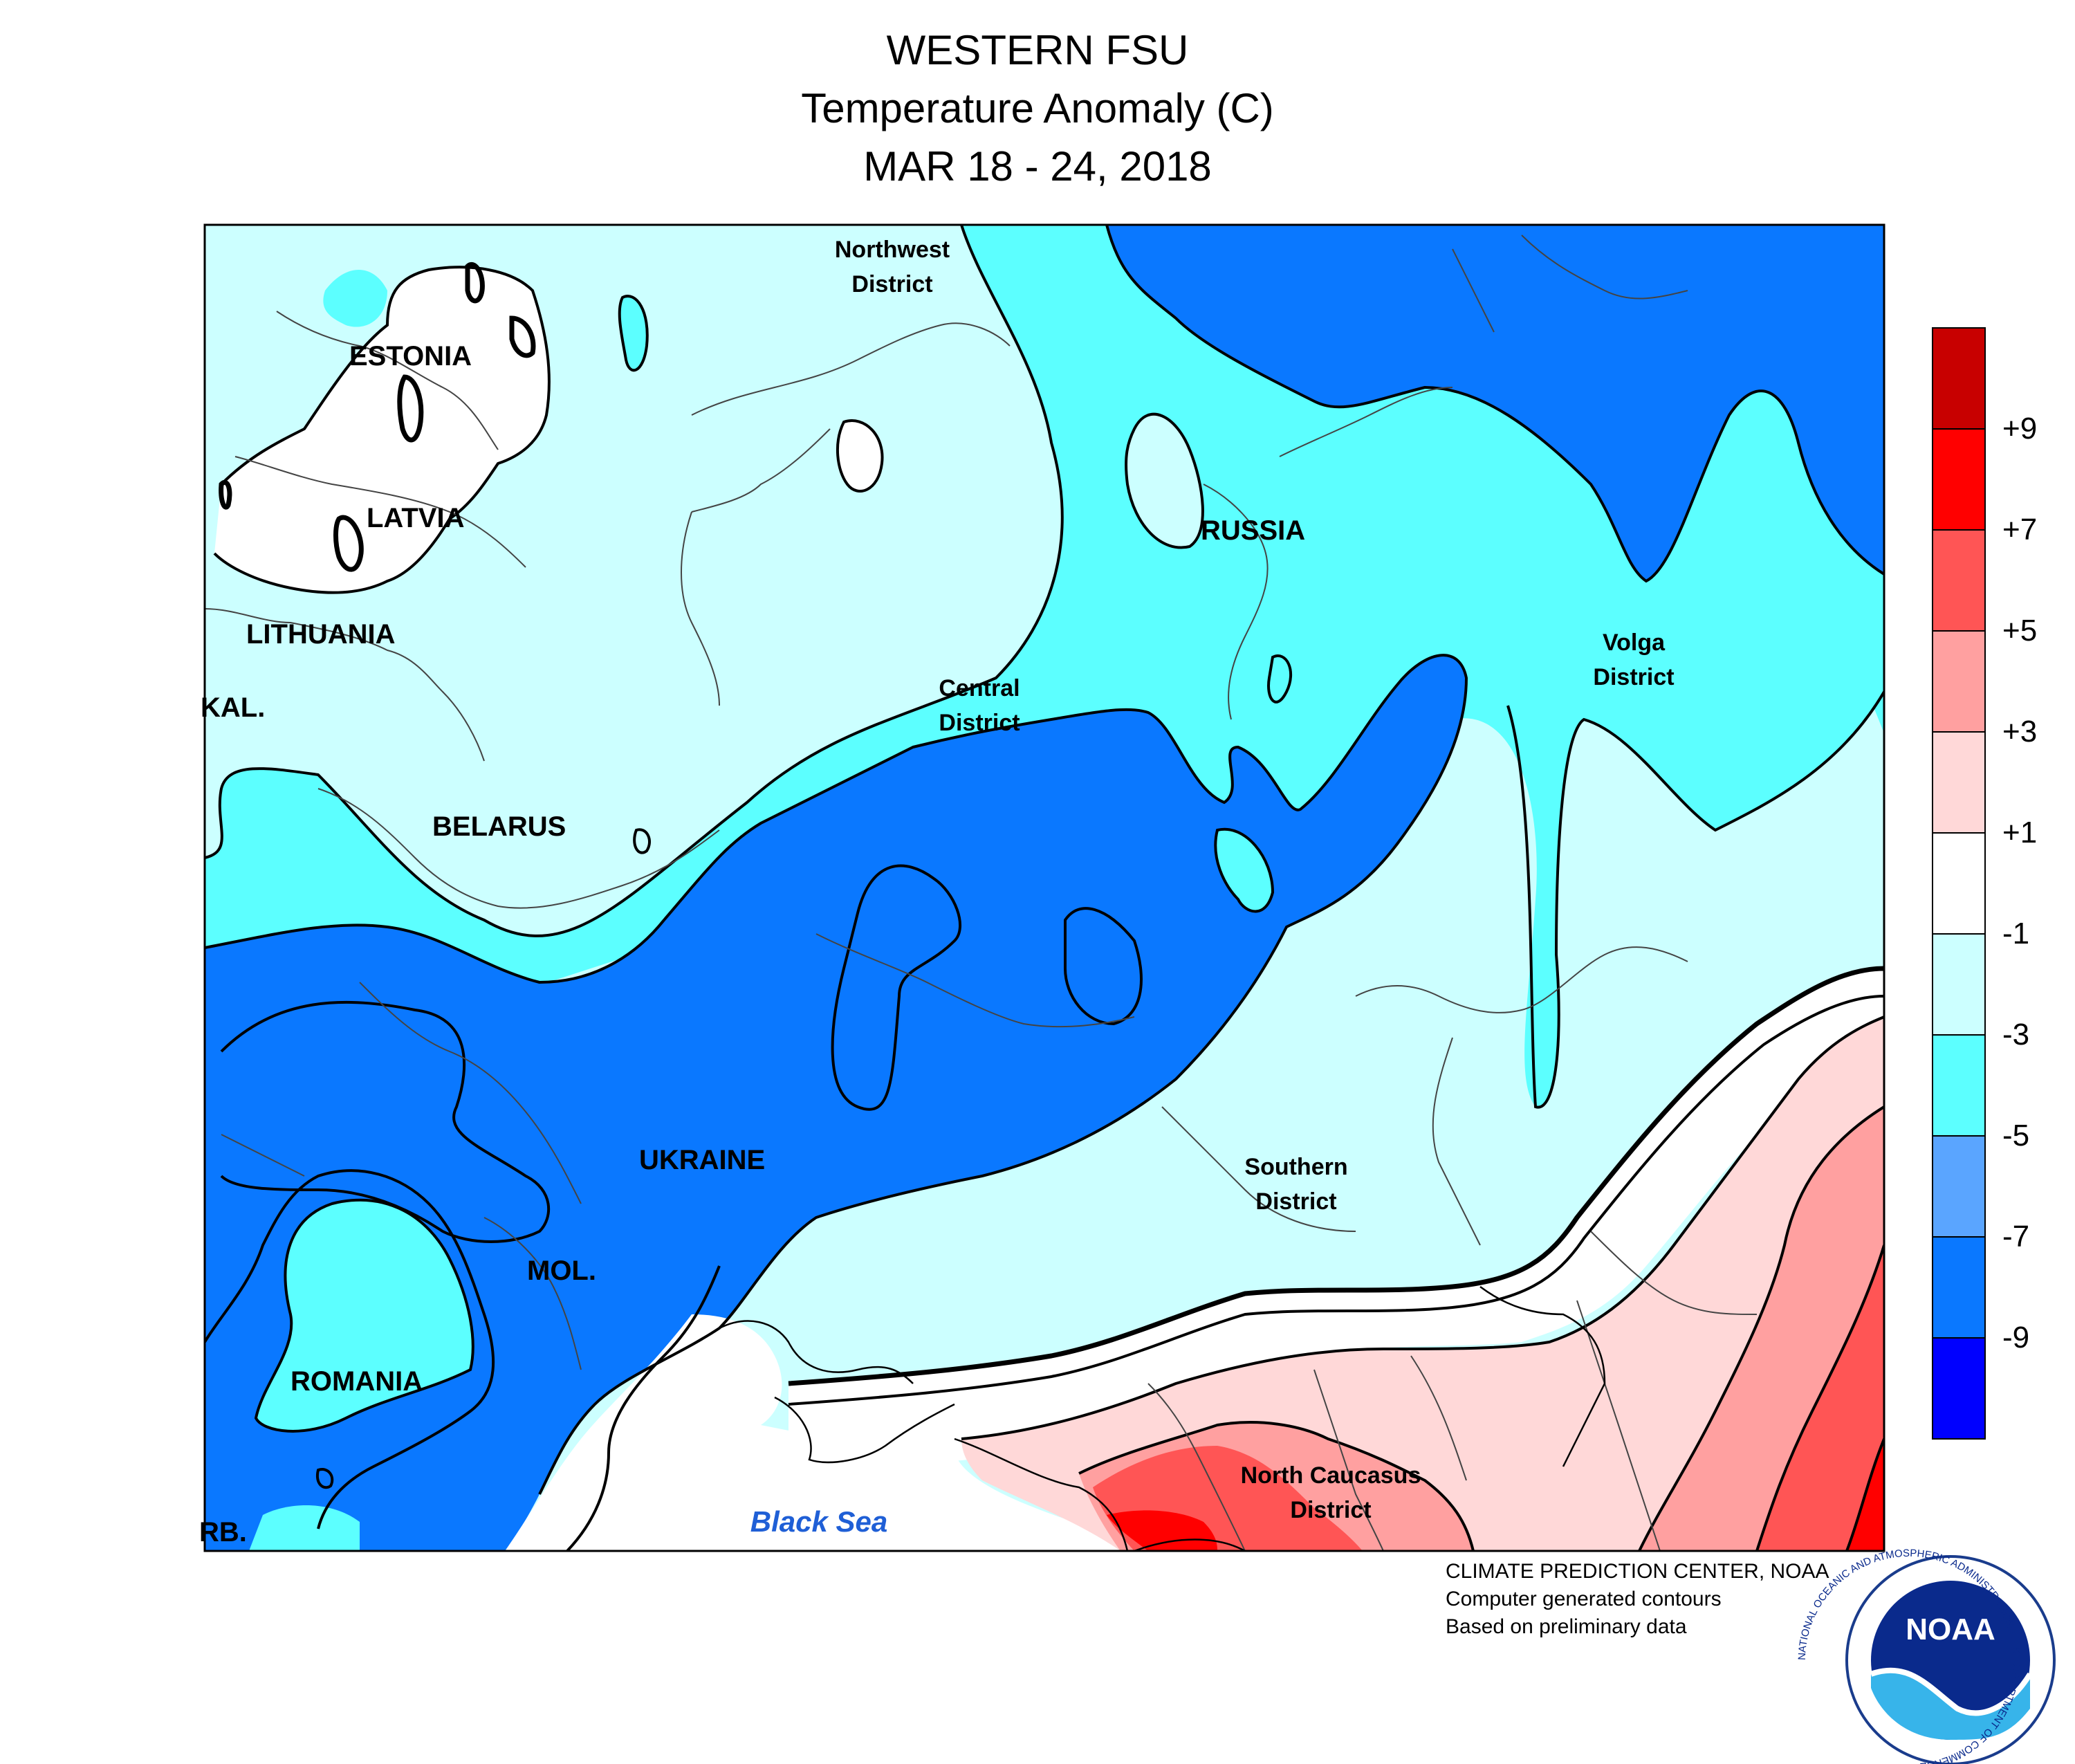 This screenshot has height=1764, width=2075. Describe the element at coordinates (891, 284) in the screenshot. I see `label-northwest-district-line2: District` at that location.